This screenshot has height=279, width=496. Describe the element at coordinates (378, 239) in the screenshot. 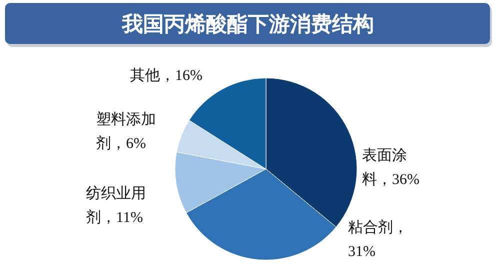

I see `slice-label: 粘合剂，31%` at that location.